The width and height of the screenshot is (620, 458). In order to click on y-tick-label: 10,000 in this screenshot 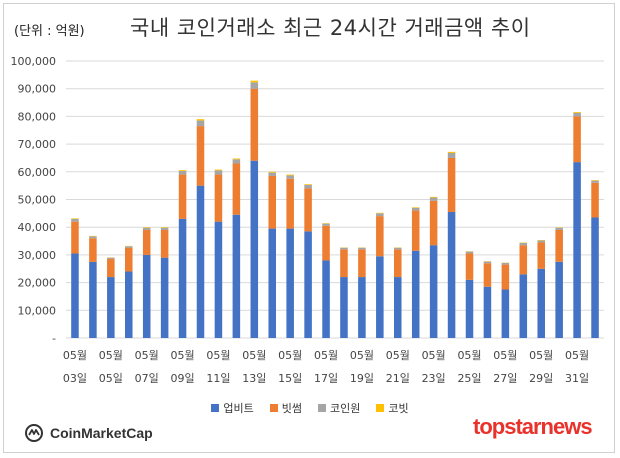, I will do `click(37, 310)`.